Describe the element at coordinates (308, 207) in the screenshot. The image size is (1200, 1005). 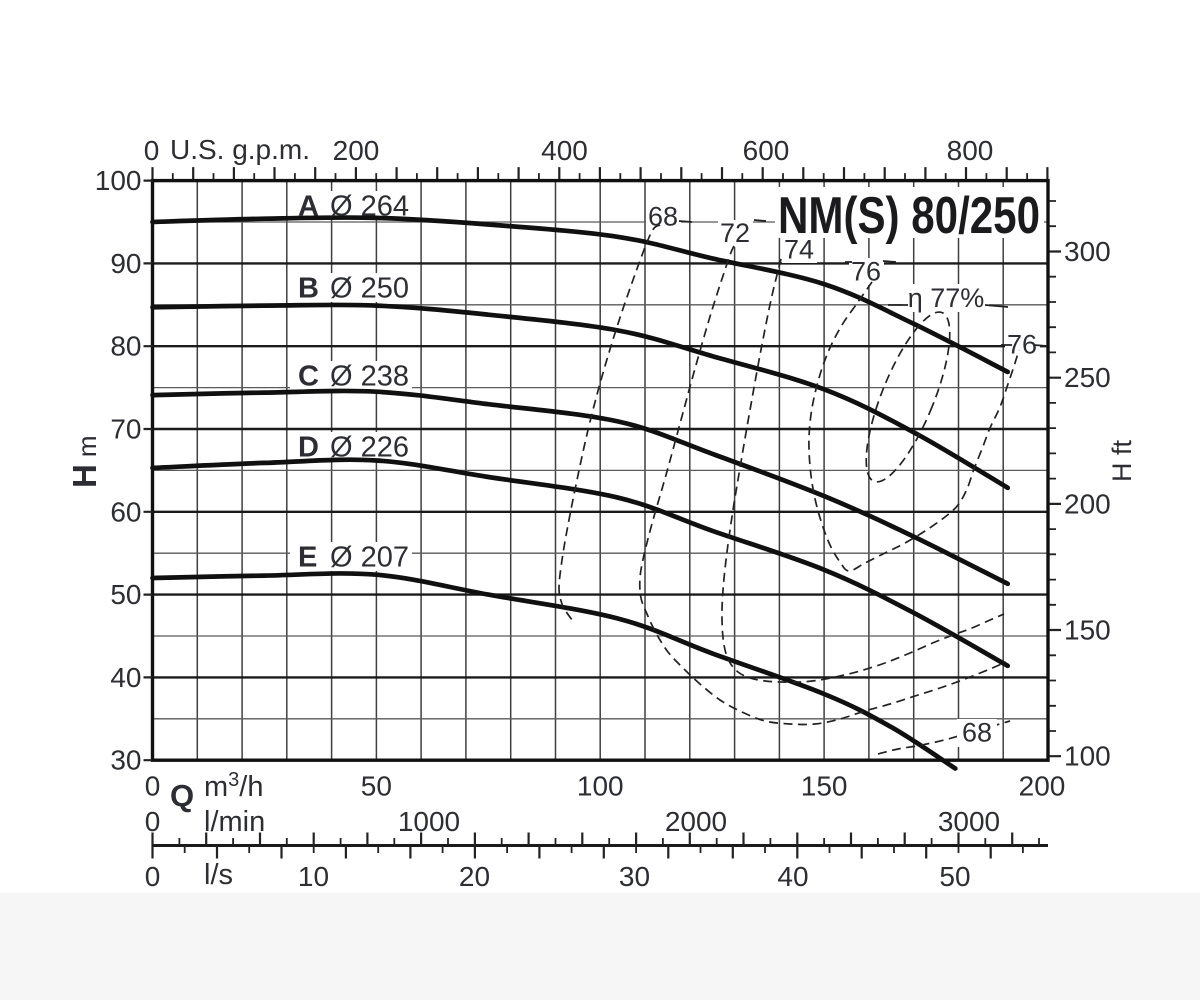
I see `svg-text: A` at that location.